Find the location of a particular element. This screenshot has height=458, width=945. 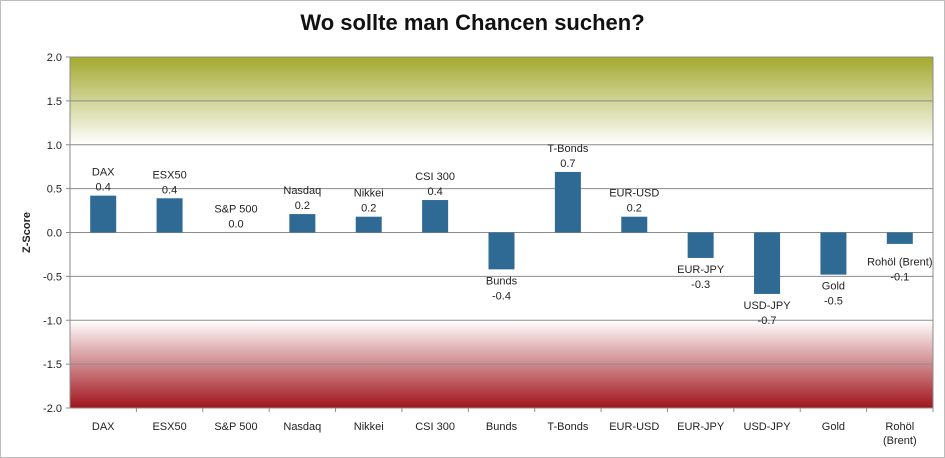

x-category-label: Nasdaq is located at coordinates (302, 427).